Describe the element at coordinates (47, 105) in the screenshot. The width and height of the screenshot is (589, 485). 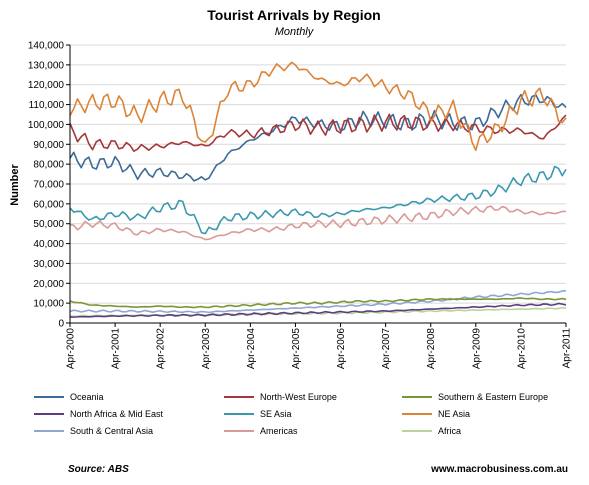
I see `y-tick-label: 110,000` at that location.